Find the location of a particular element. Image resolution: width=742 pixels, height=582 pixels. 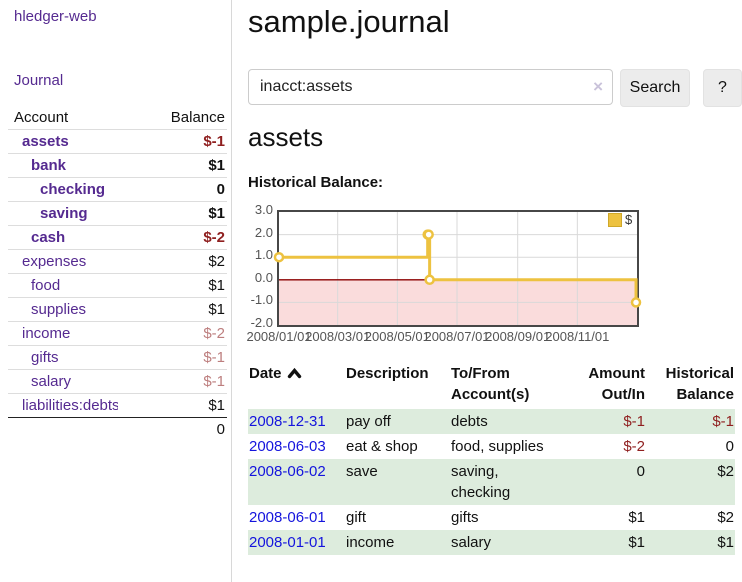

account-link-income: income is located at coordinates (46, 333).